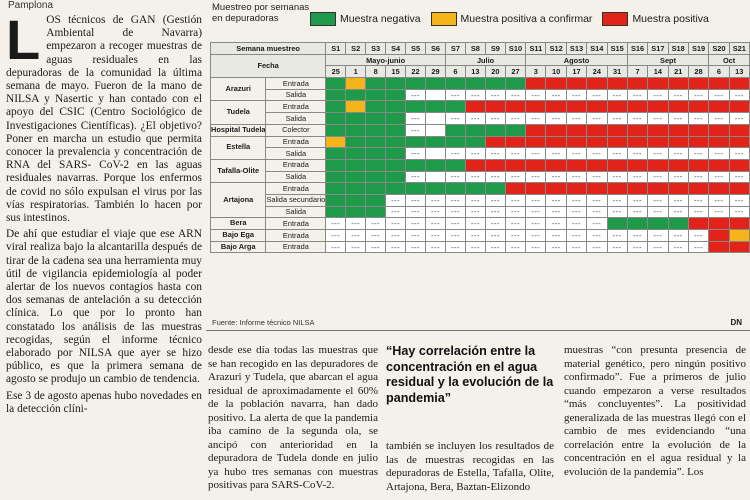  What do you see at coordinates (739, 48) in the screenshot?
I see `week-header: S21` at bounding box center [739, 48].